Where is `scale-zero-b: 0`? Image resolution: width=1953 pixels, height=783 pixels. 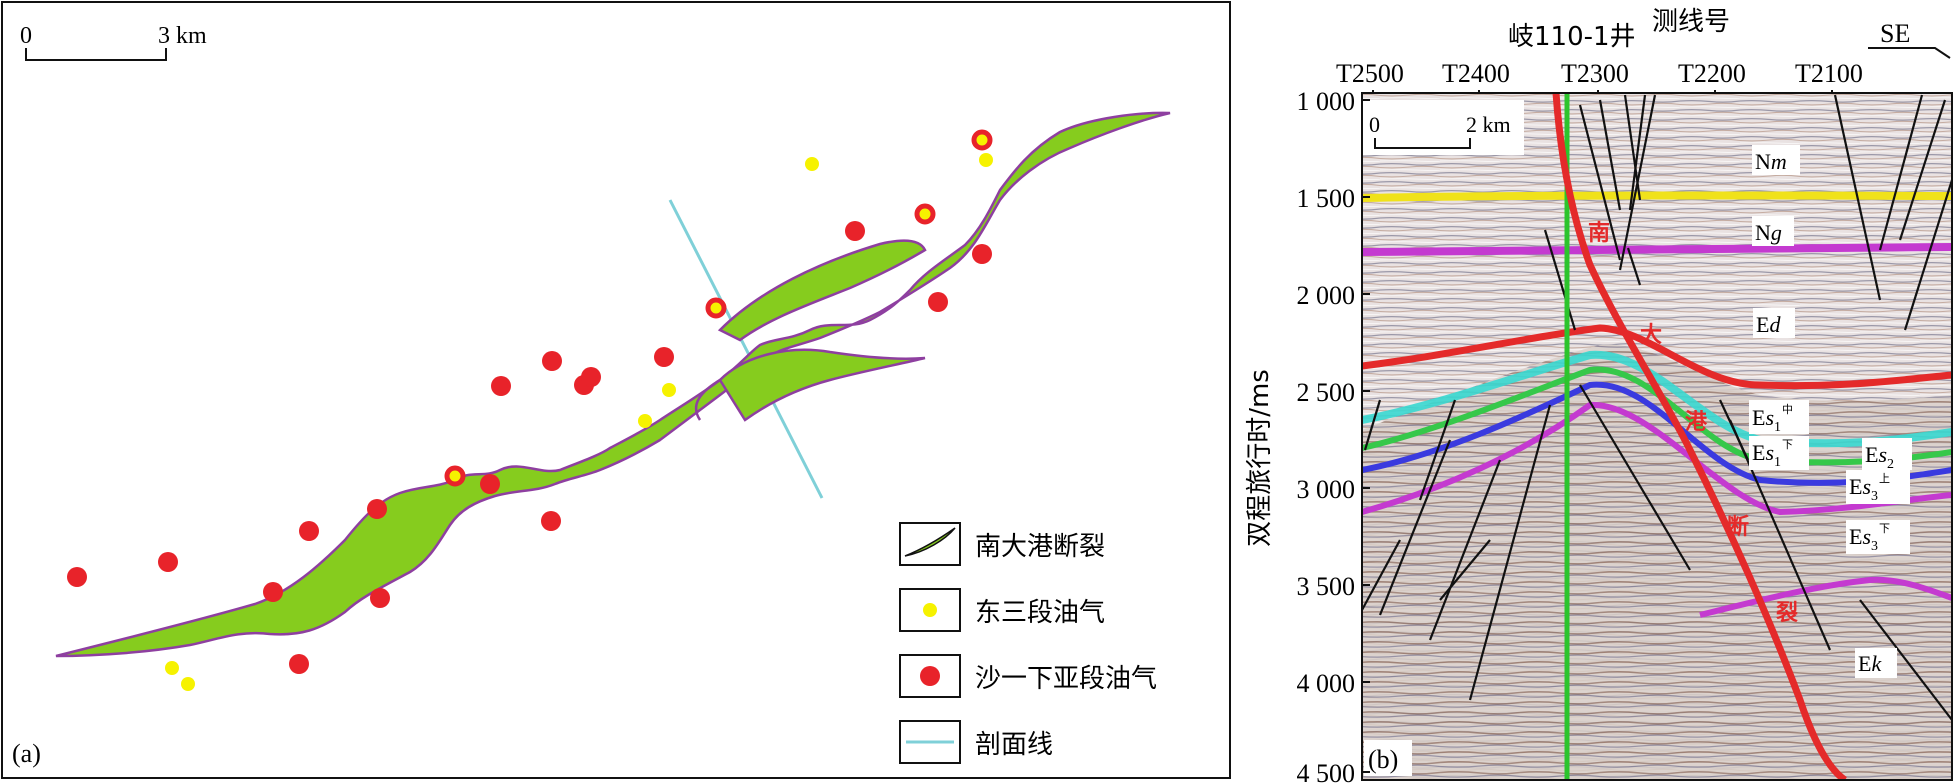
scale-zero-b: 0 is located at coordinates (1374, 124).